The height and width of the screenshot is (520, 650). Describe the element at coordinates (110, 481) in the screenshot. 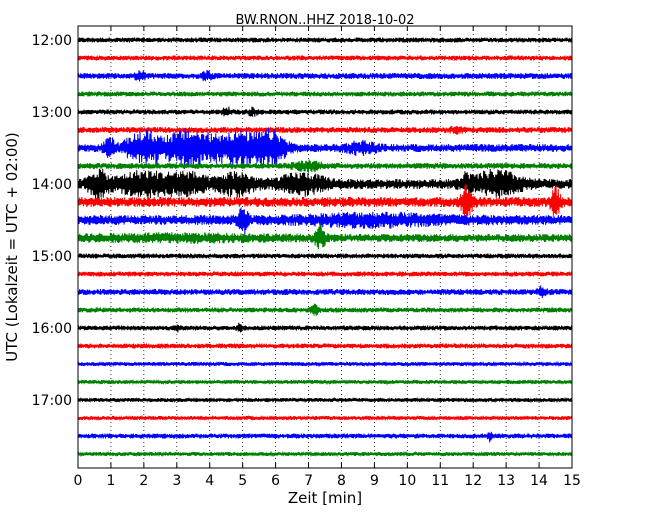

I see `x-tick-label: 1` at that location.